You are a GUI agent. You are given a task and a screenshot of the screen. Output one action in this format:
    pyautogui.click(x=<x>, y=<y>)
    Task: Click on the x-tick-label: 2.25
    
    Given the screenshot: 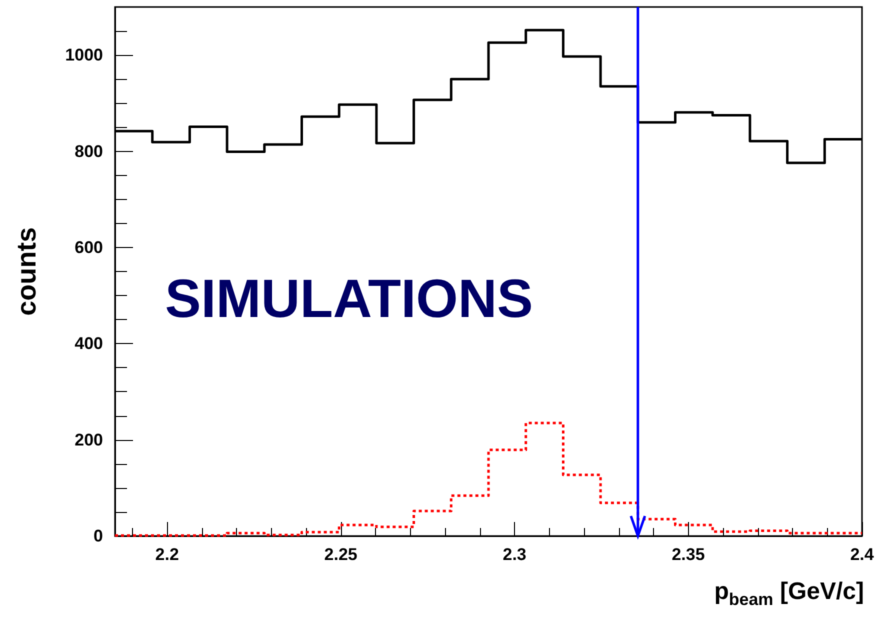 What is the action you would take?
    pyautogui.click(x=341, y=554)
    